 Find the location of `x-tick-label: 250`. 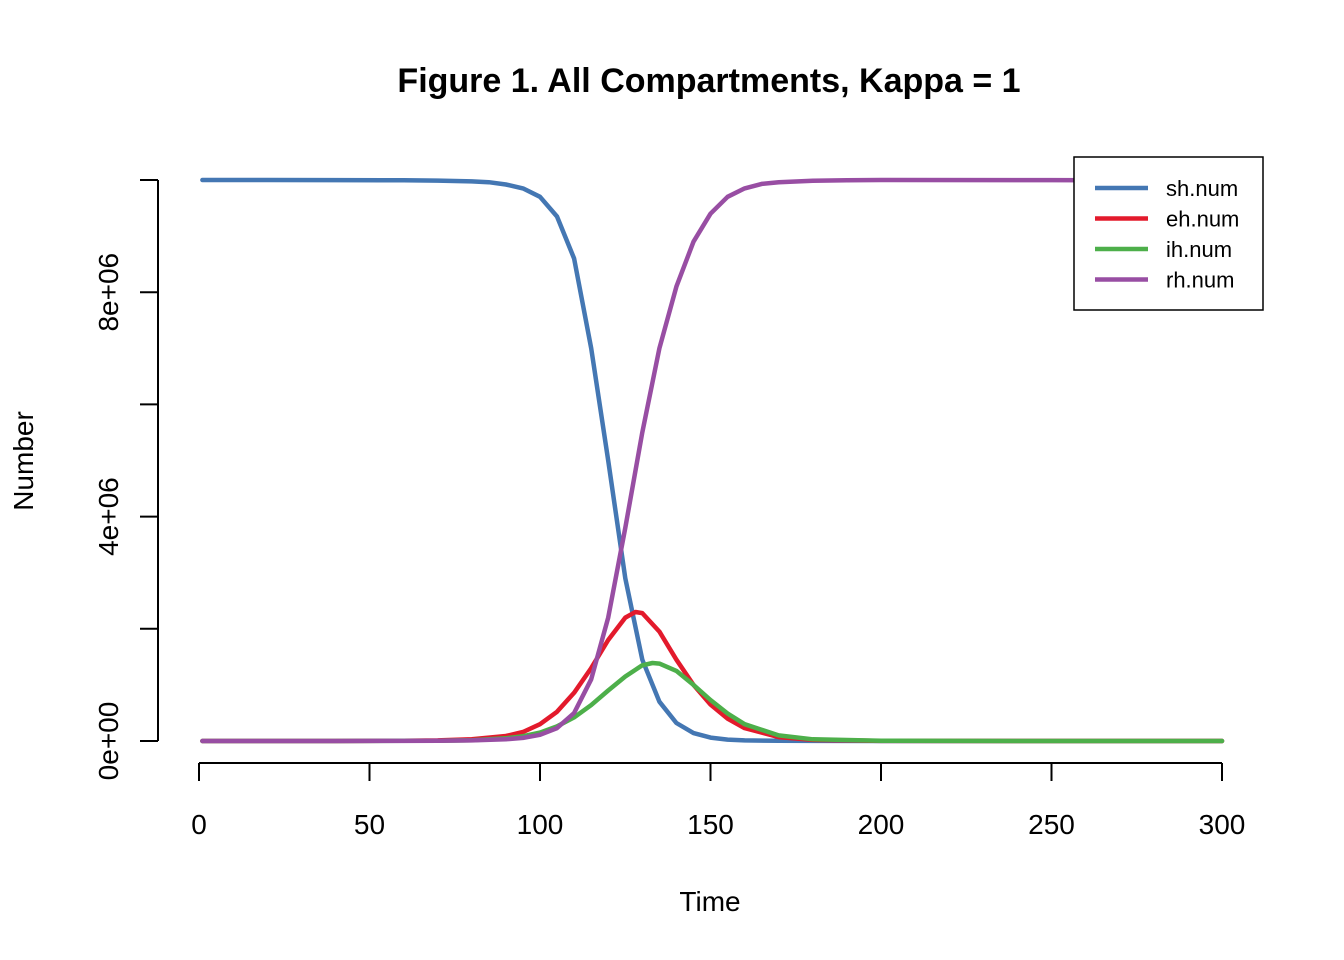

x-tick-label: 250 is located at coordinates (1051, 824).